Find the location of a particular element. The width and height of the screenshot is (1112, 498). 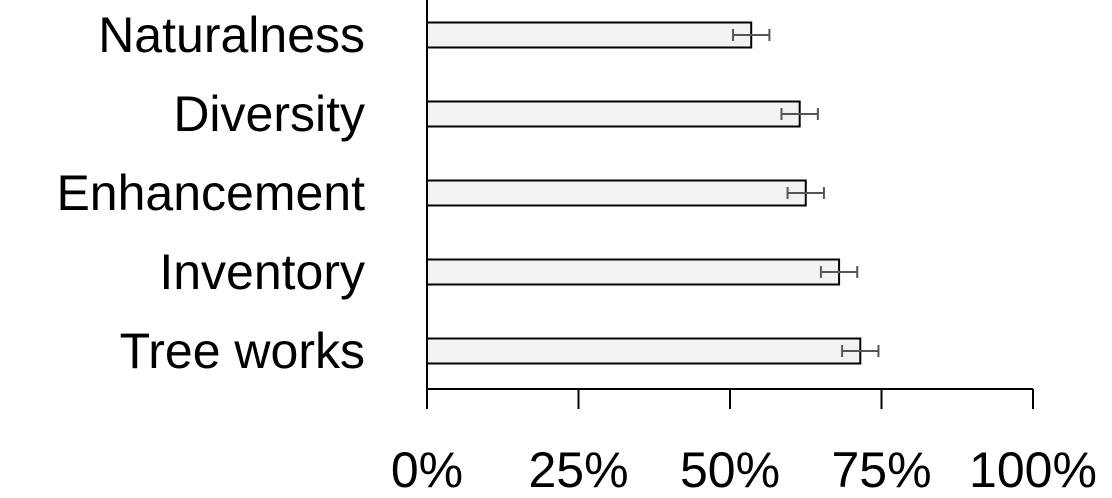

x-tick-label-0: 0% is located at coordinates (427, 470).